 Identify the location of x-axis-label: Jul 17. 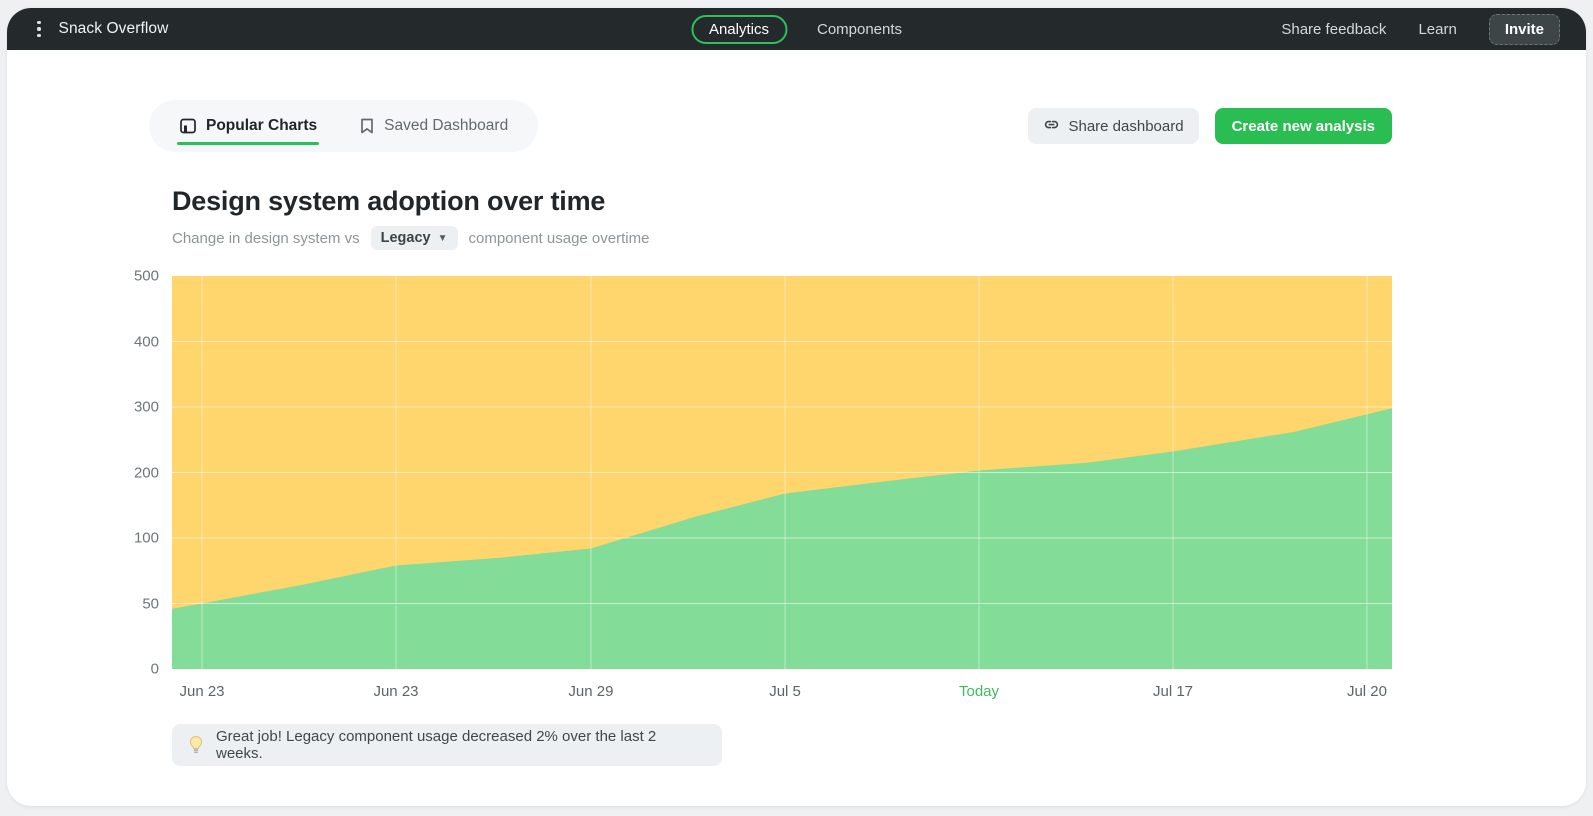
(1173, 691).